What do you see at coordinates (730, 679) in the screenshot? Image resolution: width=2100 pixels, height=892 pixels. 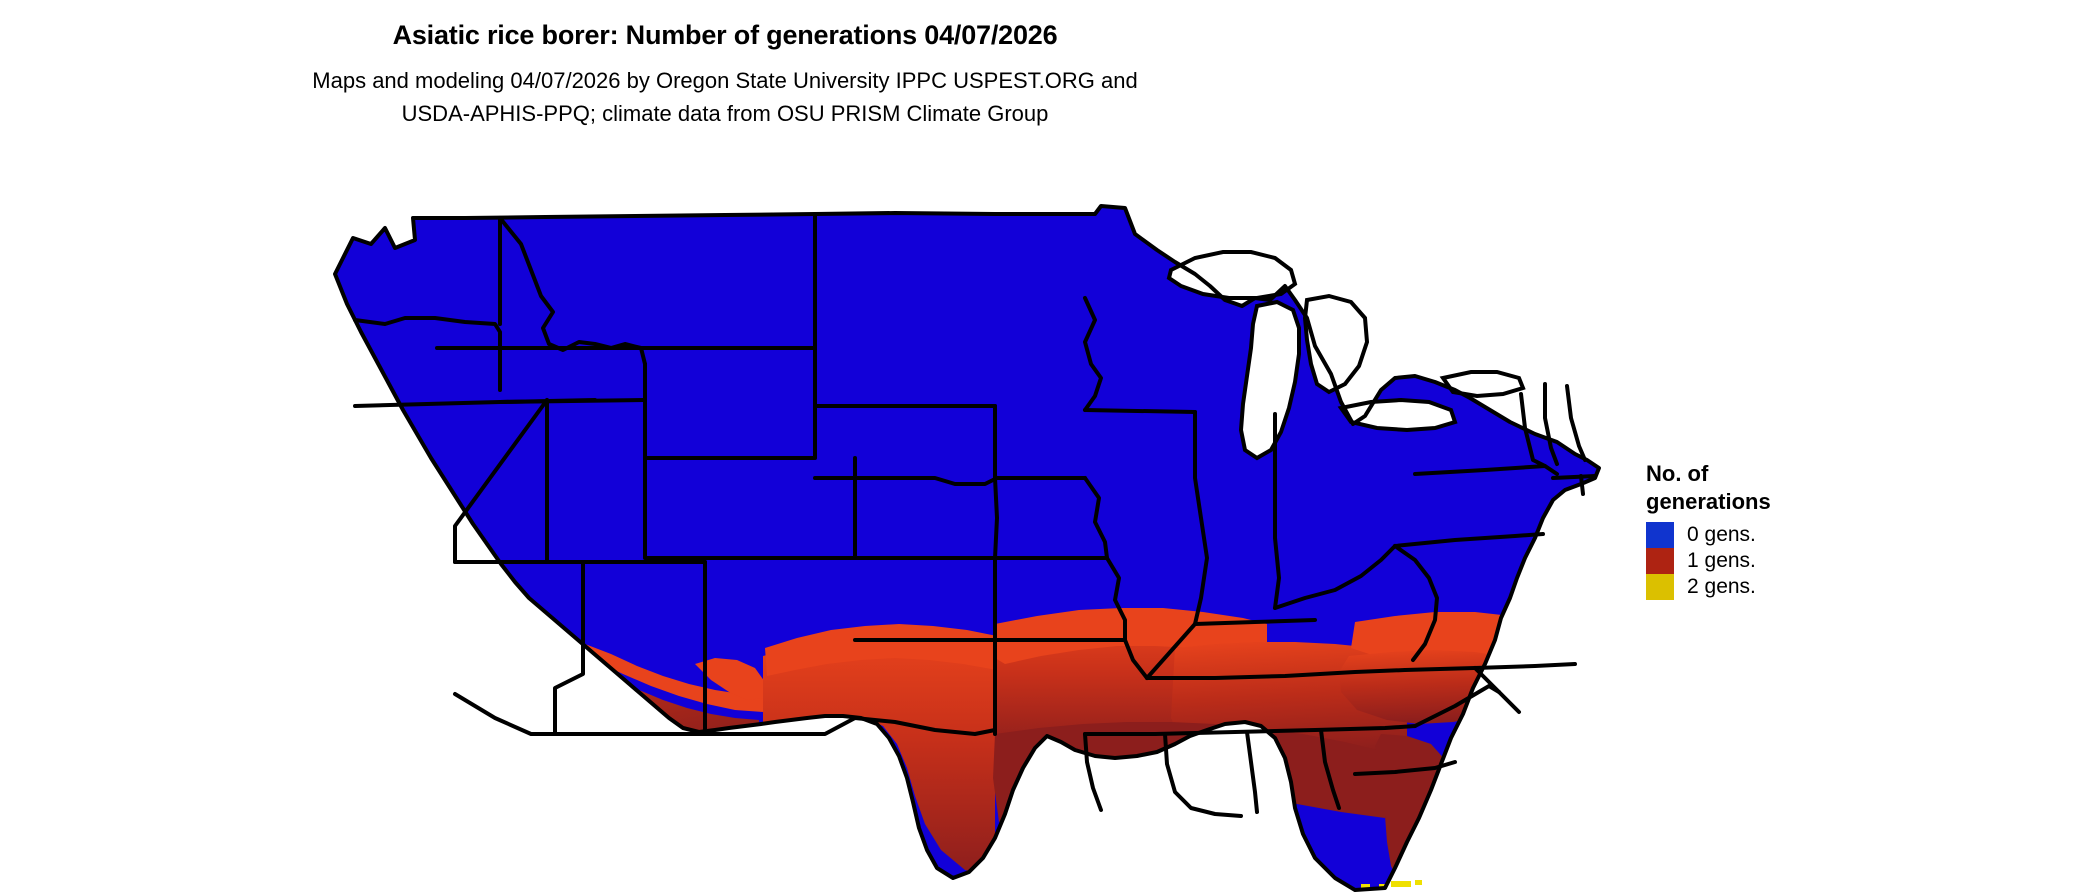 I see `region-newmexico-speckle` at bounding box center [730, 679].